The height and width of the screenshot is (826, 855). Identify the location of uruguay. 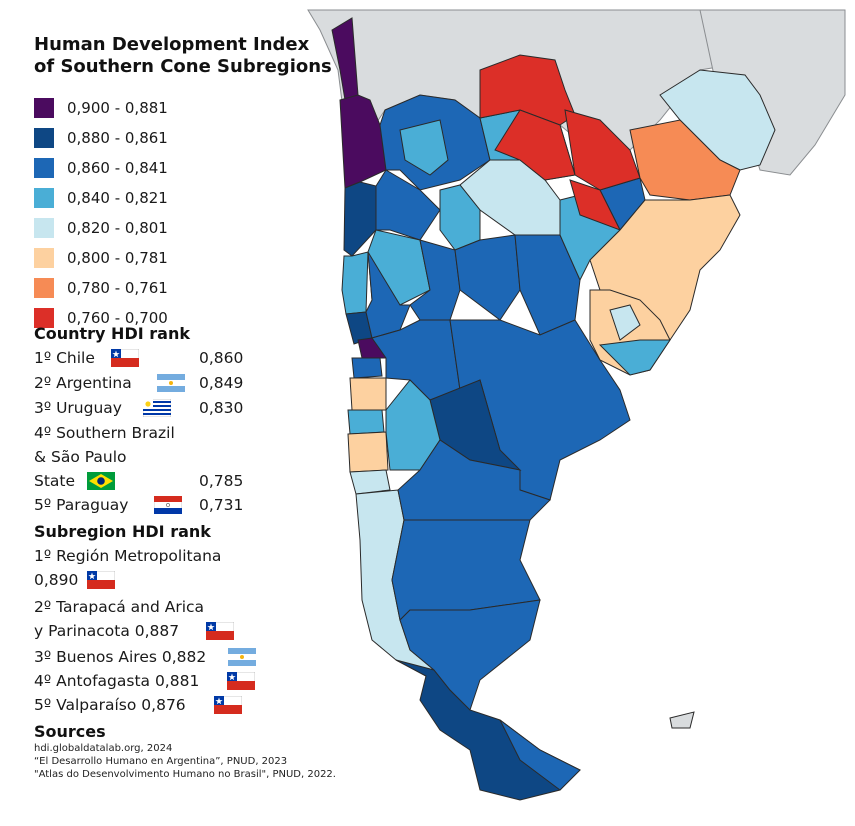
(630, 332).